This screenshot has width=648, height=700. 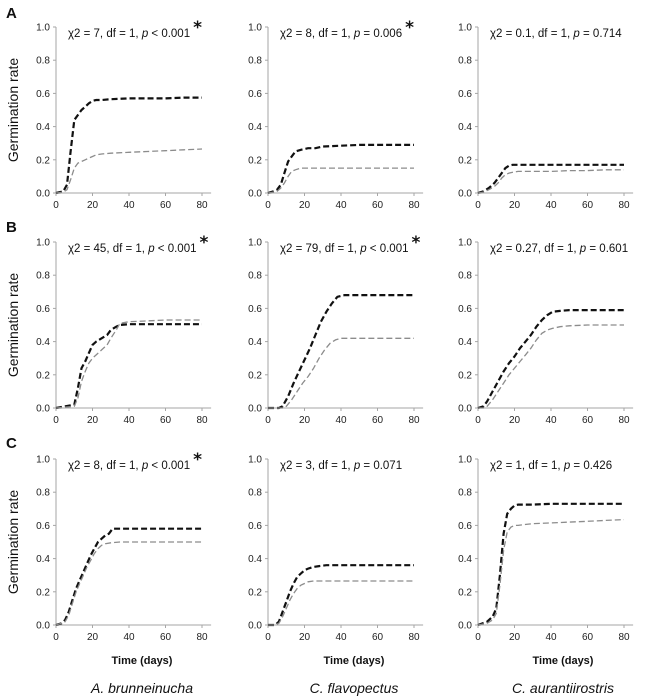 I want to click on stat-annotation: χ2 = 7, df = 1, p < 0.001, so click(x=129, y=34).